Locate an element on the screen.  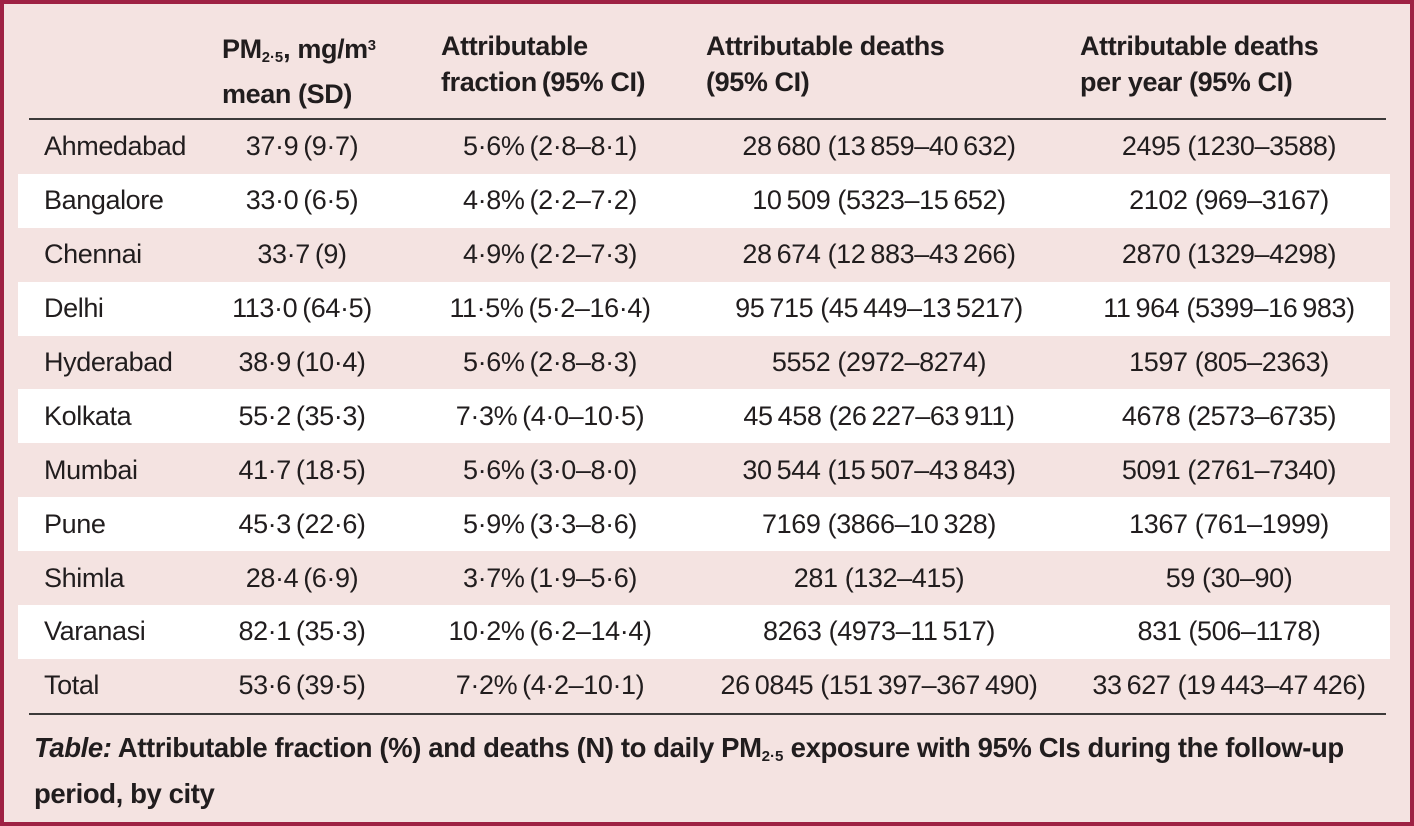
column-header-deaths-per-year-line1: Attributable deaths is located at coordinates (1199, 46).